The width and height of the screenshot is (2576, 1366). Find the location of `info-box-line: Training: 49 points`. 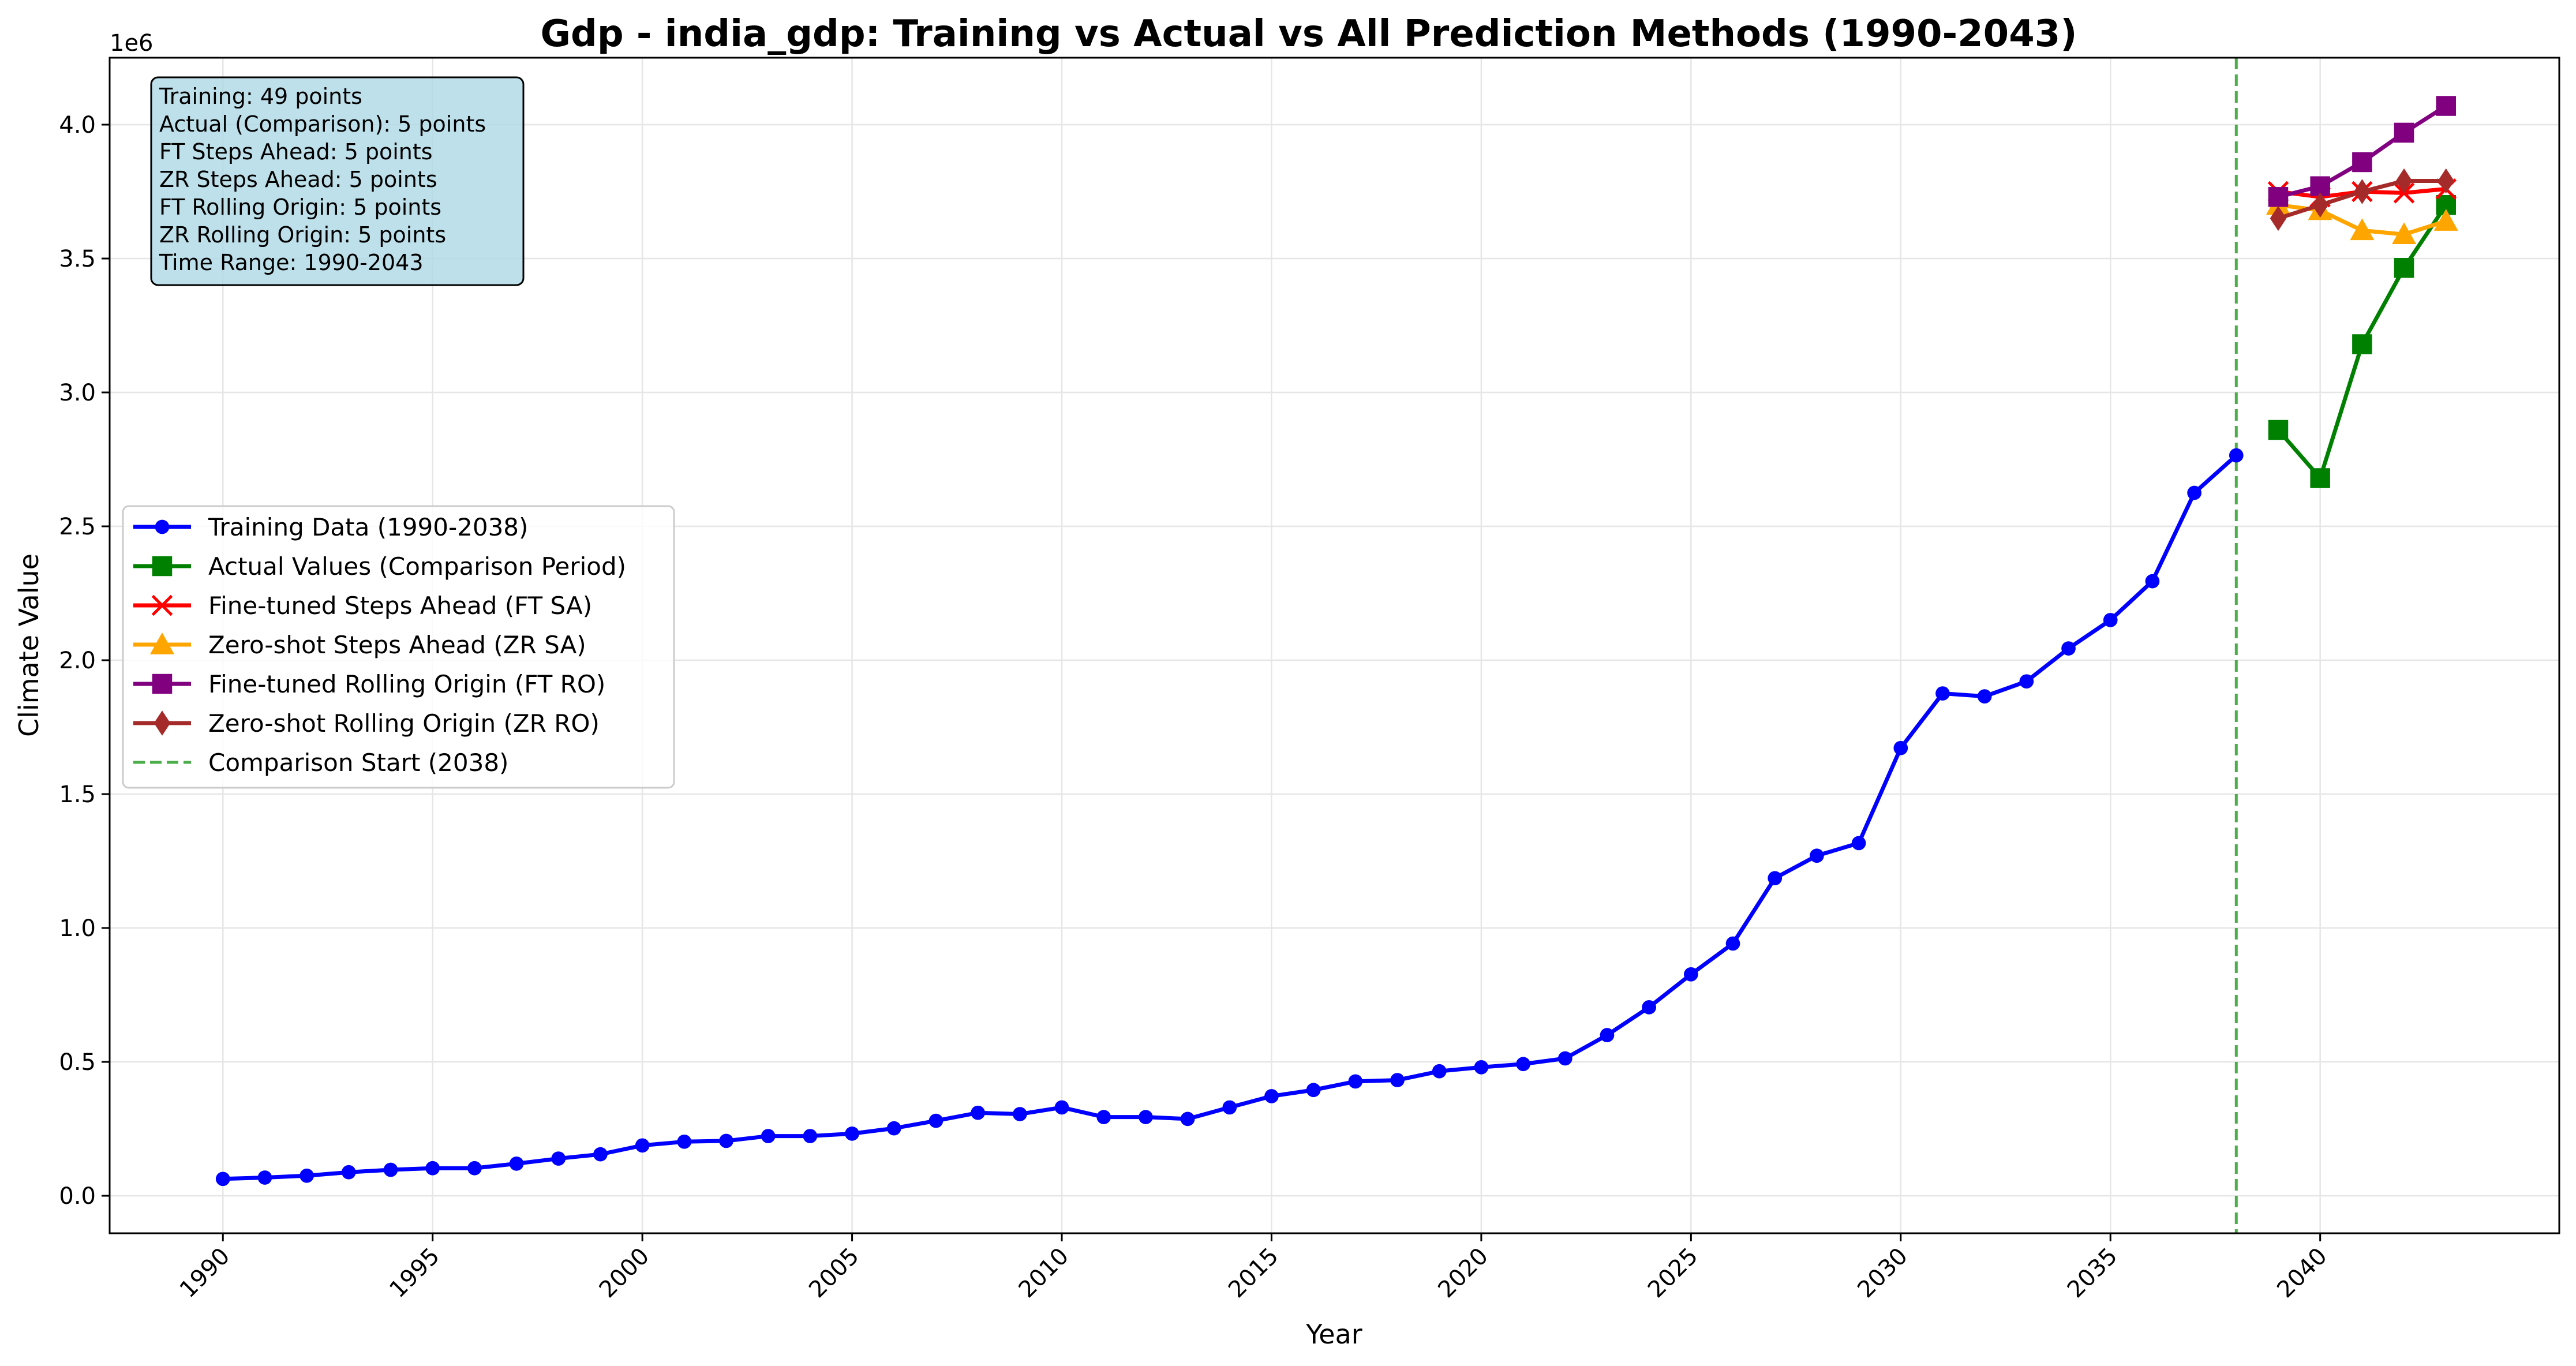

info-box-line: Training: 49 points is located at coordinates (260, 96).